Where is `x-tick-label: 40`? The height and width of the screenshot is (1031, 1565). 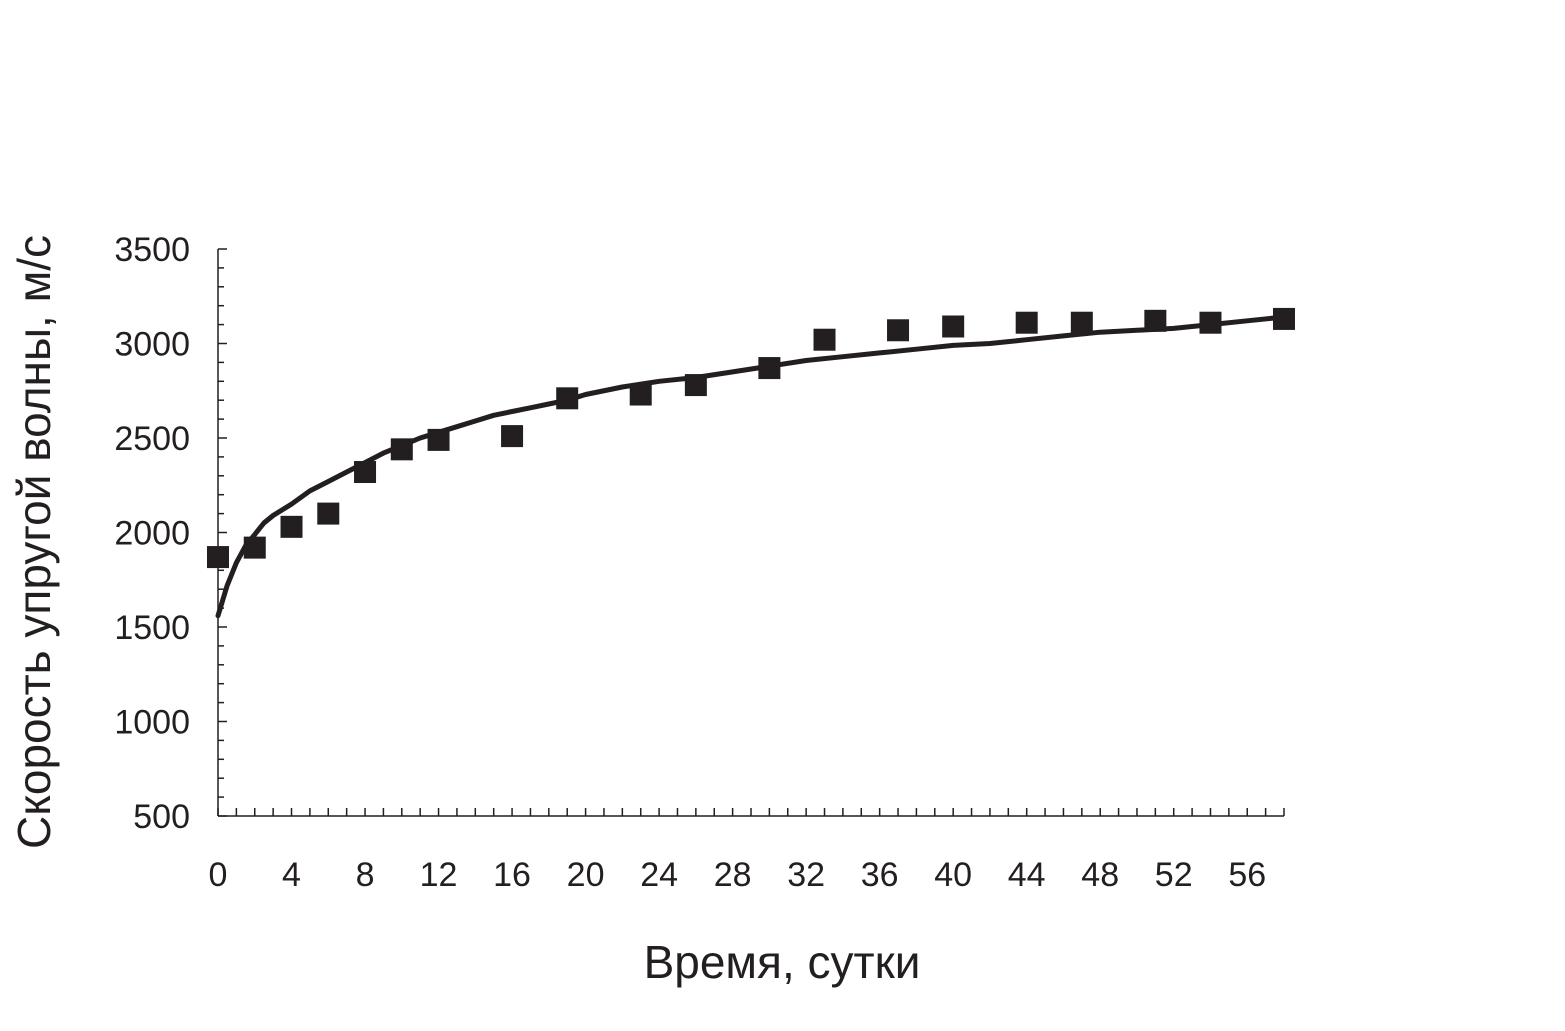 x-tick-label: 40 is located at coordinates (953, 875).